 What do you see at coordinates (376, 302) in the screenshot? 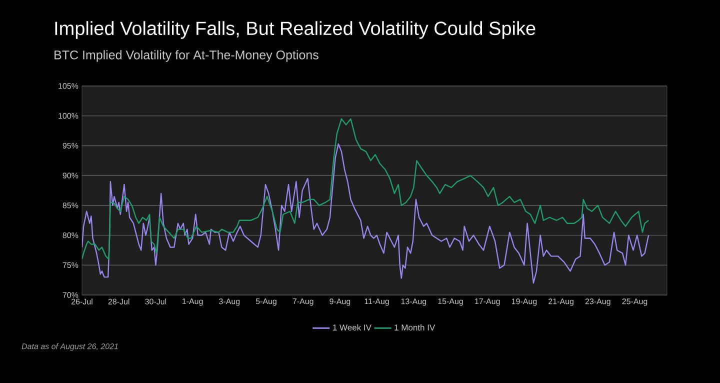
I see `x-tick-label: 11-Aug` at bounding box center [376, 302].